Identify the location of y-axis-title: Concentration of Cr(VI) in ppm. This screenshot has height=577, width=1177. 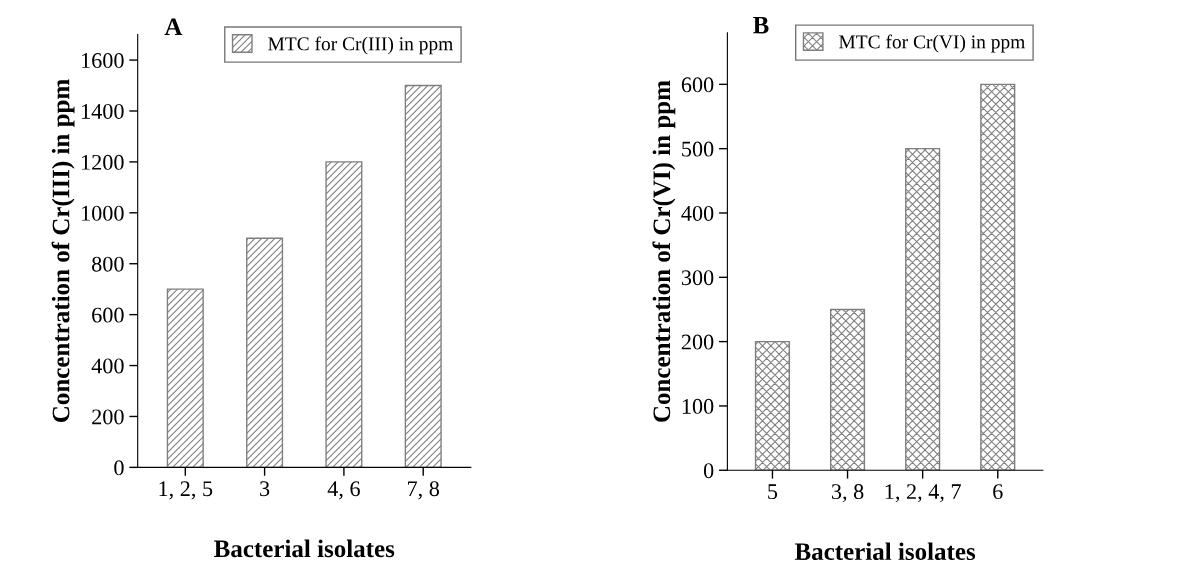
(664, 251).